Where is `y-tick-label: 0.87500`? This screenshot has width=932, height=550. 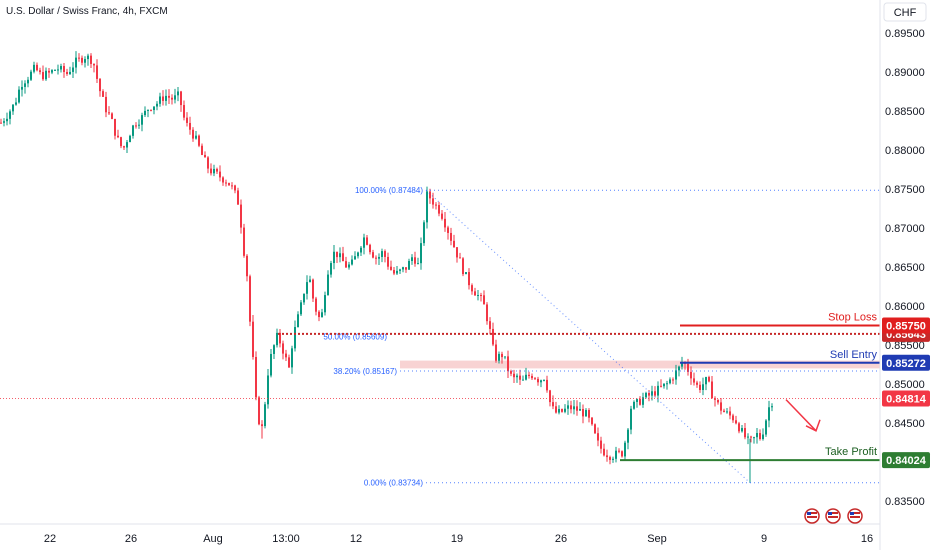 y-tick-label: 0.87500 is located at coordinates (905, 190).